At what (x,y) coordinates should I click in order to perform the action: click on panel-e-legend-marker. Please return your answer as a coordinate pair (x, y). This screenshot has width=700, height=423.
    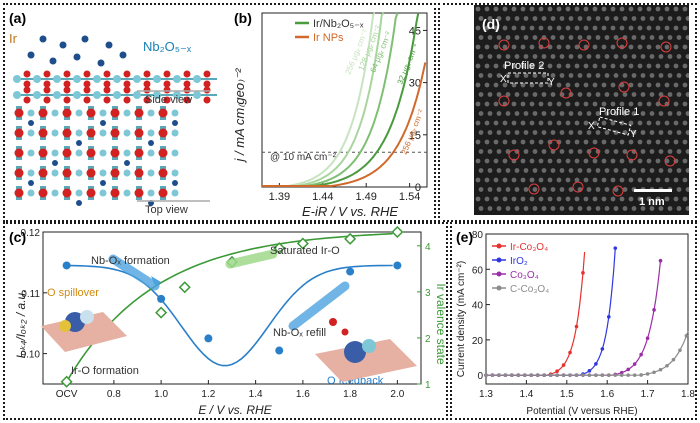
    Looking at the image, I should click on (499, 288).